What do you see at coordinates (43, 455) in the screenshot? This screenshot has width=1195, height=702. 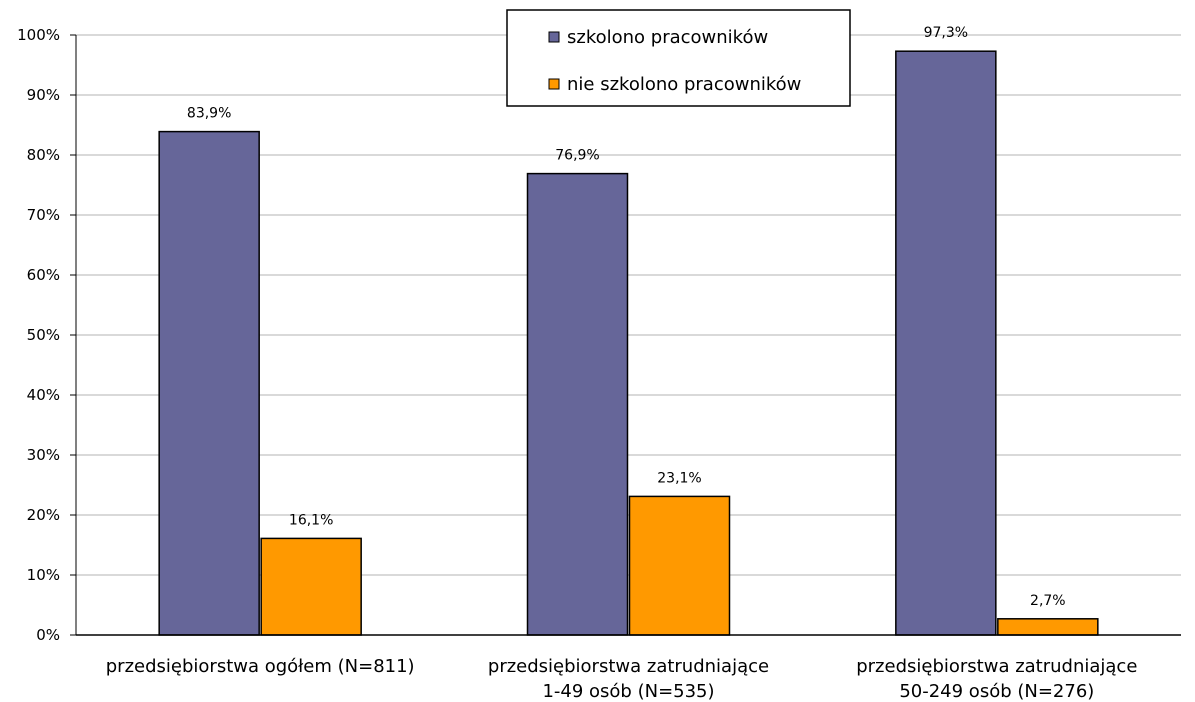 I see `y-tick-label: 30%` at bounding box center [43, 455].